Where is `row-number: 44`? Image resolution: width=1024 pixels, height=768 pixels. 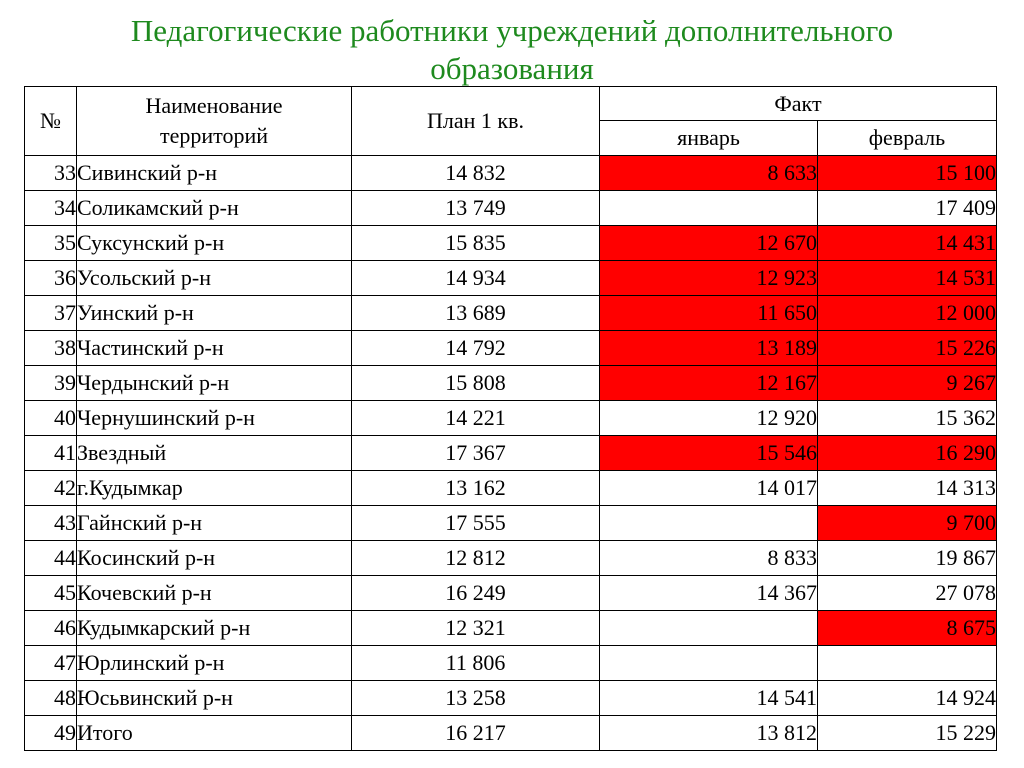
row-number: 44 is located at coordinates (50, 558).